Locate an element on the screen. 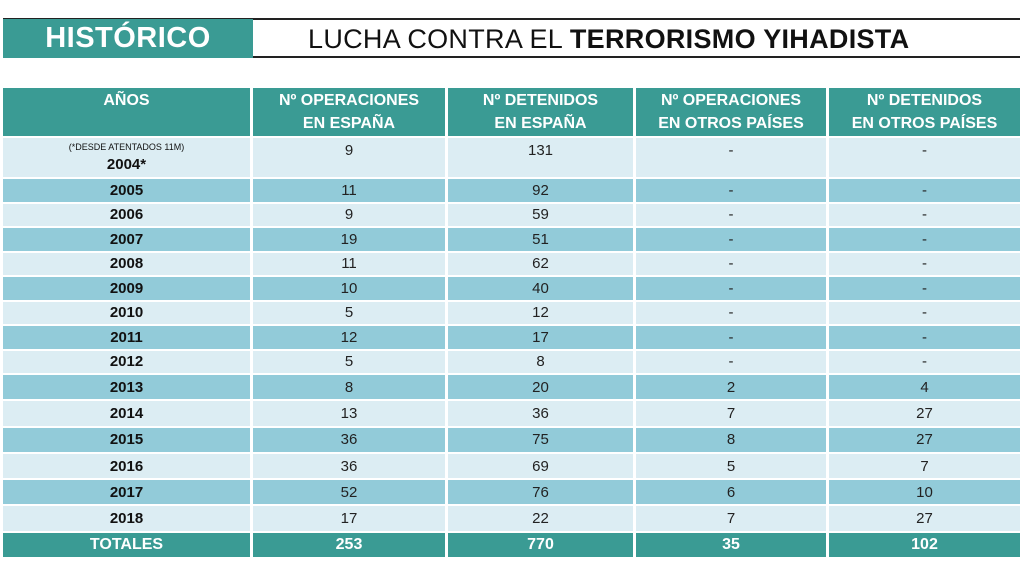  year-cell: 2009 is located at coordinates (126, 288).